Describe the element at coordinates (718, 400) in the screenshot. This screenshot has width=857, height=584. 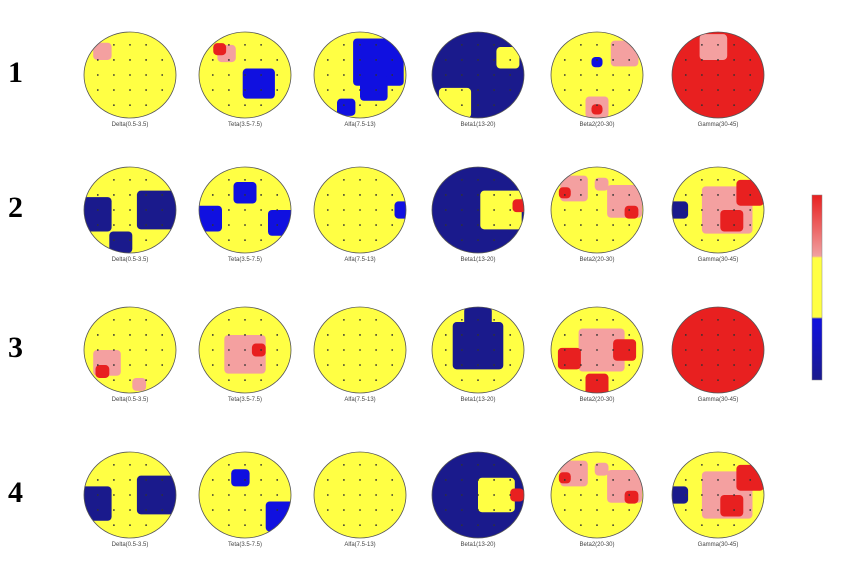
I see `map-caption: Gamma(30-45)` at that location.